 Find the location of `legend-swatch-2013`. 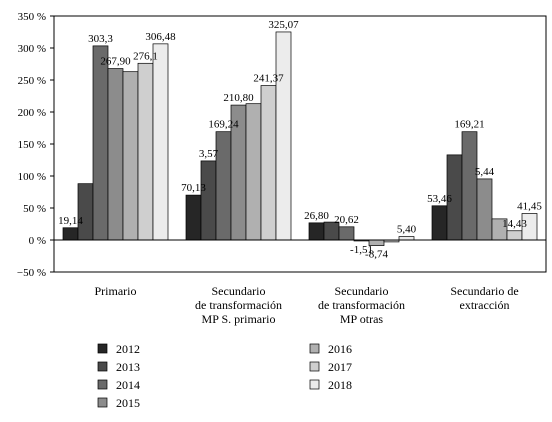

legend-swatch-2013 is located at coordinates (102, 366).